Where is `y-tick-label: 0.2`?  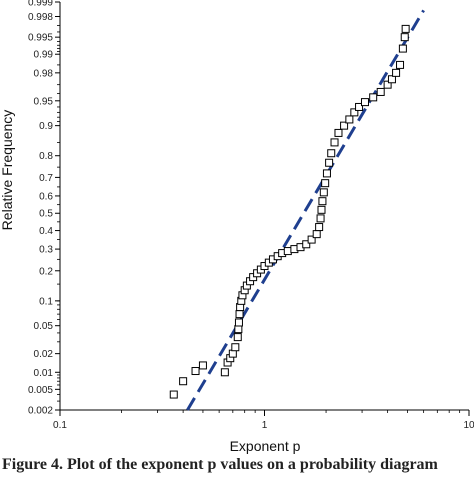 y-tick-label: 0.2 is located at coordinates (46, 271).